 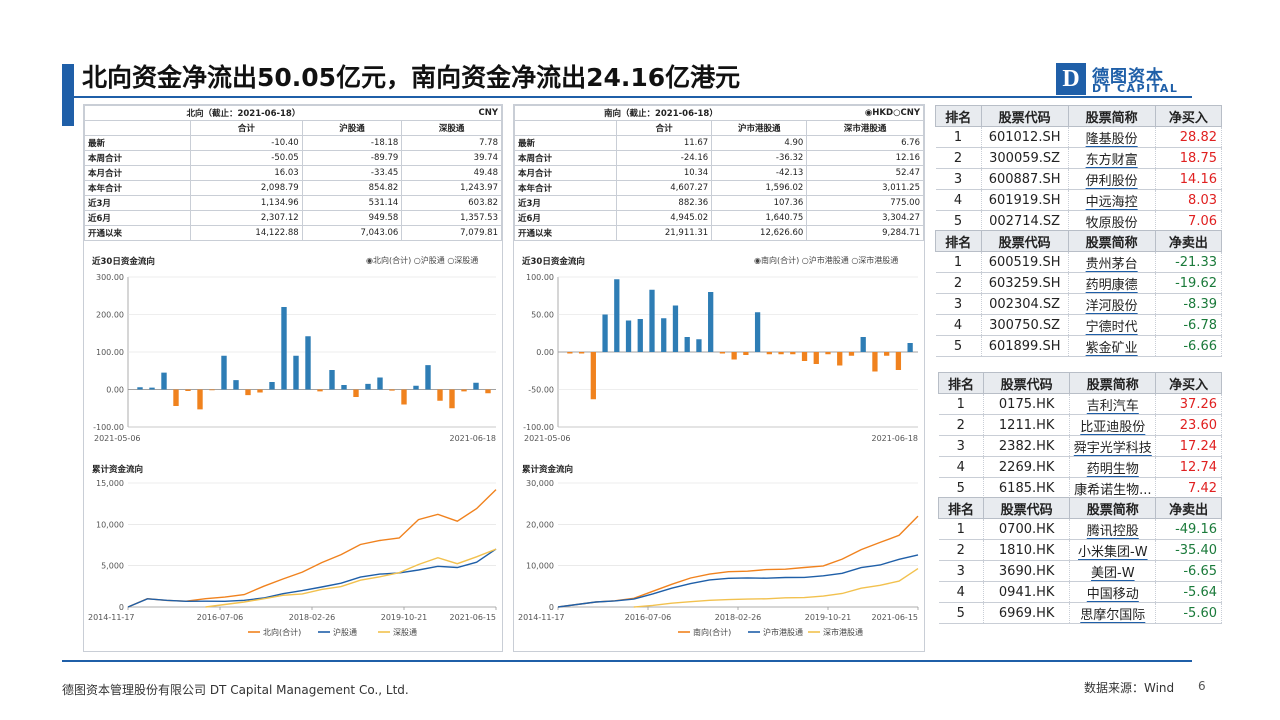 I want to click on net-flow-value: 37.26, so click(x=1188, y=404).